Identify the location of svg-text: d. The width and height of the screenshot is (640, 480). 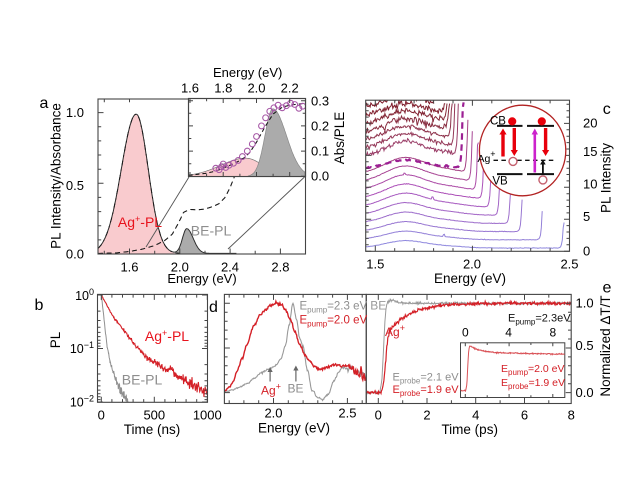
(213, 307).